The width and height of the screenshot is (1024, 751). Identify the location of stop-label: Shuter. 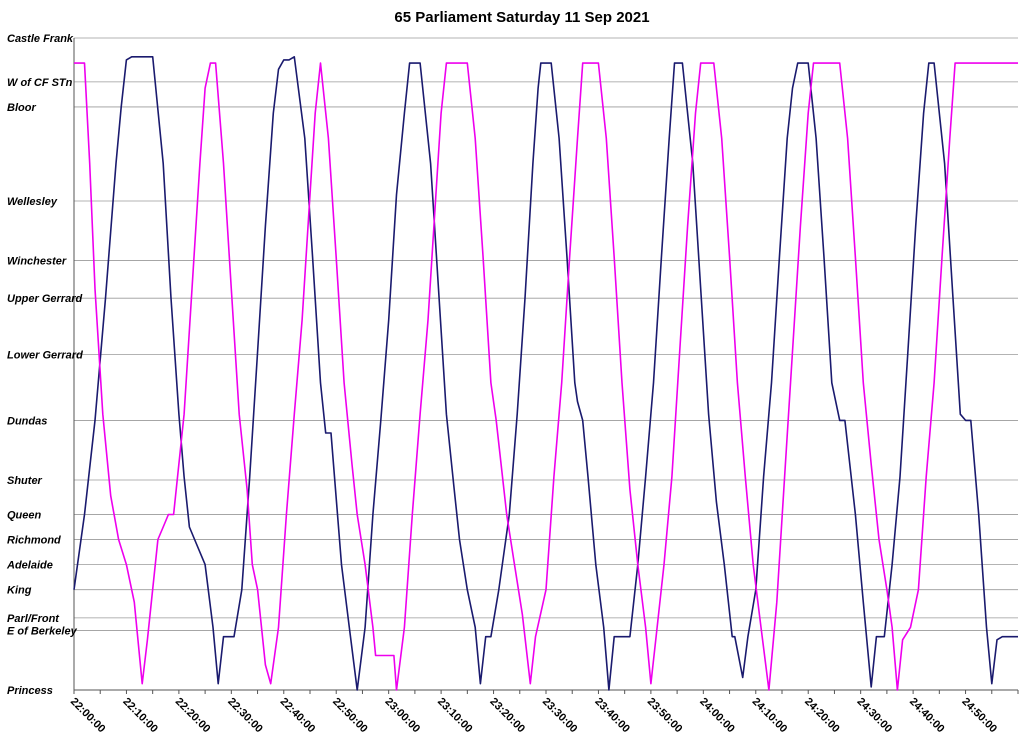
(25, 481).